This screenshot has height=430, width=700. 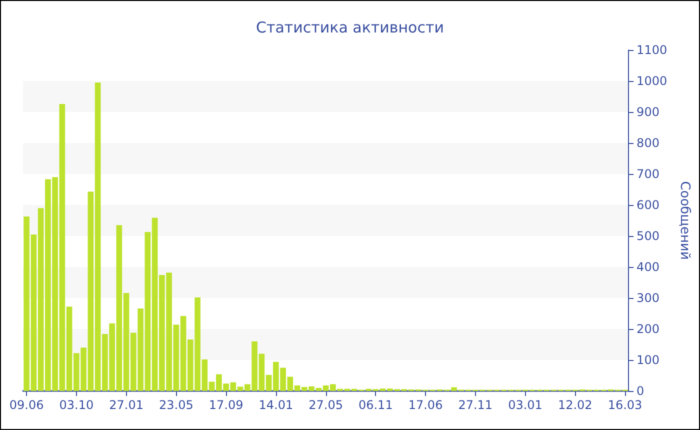 I want to click on x-tick-label: 27.11, so click(x=475, y=405).